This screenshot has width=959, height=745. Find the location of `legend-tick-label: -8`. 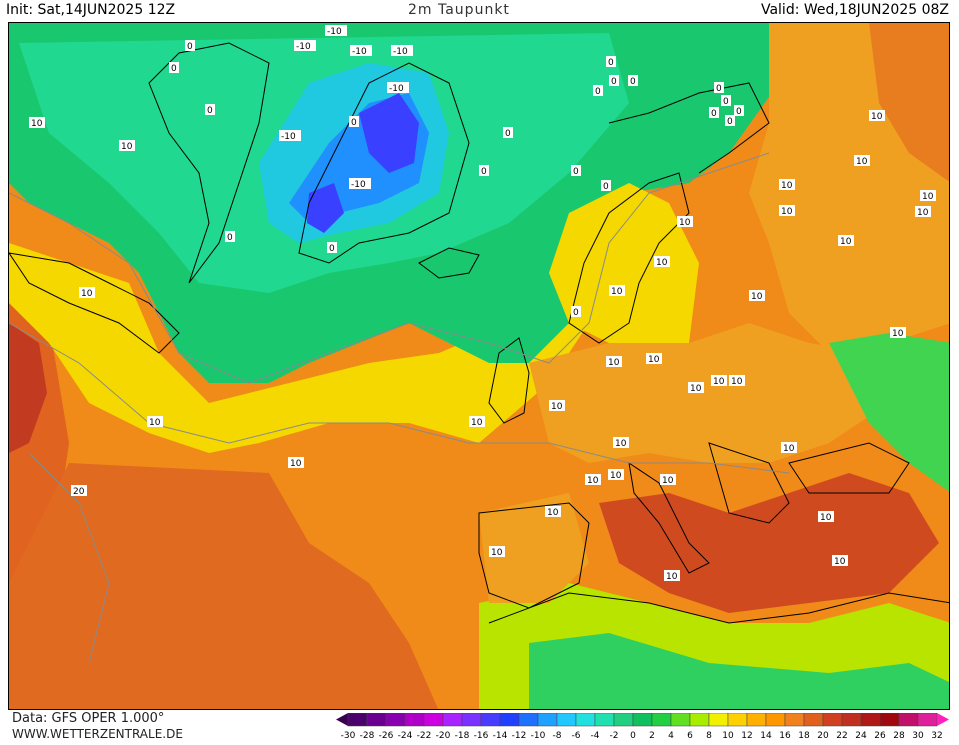

legend-tick-label: -8 is located at coordinates (557, 736).